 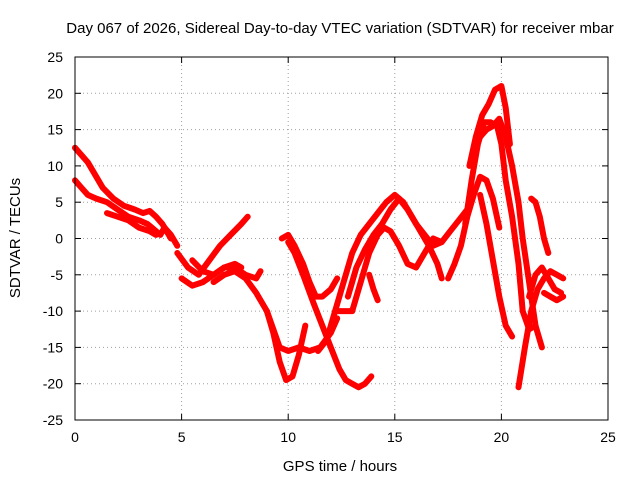 I want to click on y-tick-label: 25, so click(x=55, y=57).